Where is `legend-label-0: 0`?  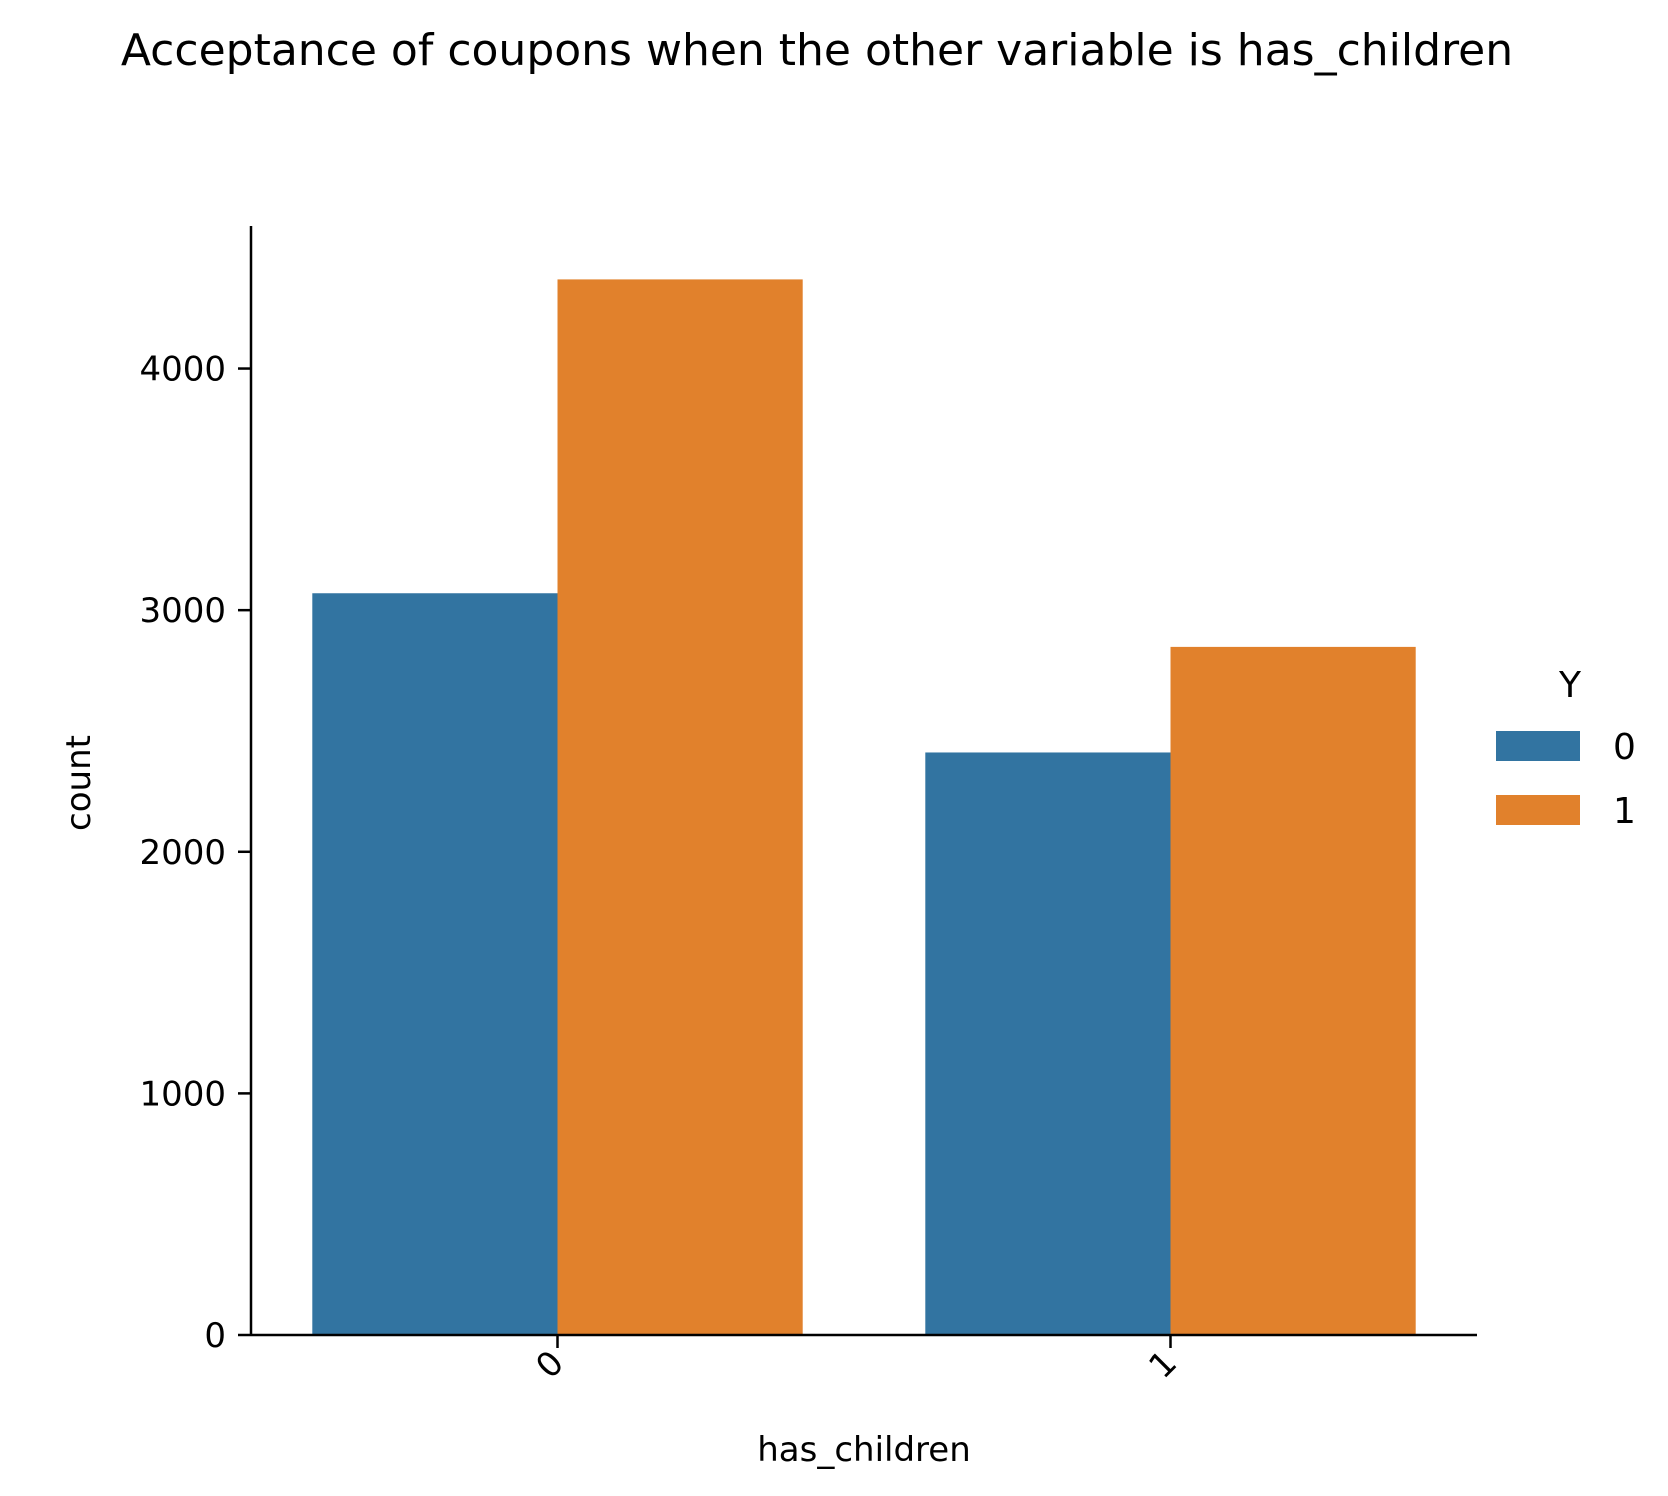 legend-label-0: 0 is located at coordinates (1624, 747).